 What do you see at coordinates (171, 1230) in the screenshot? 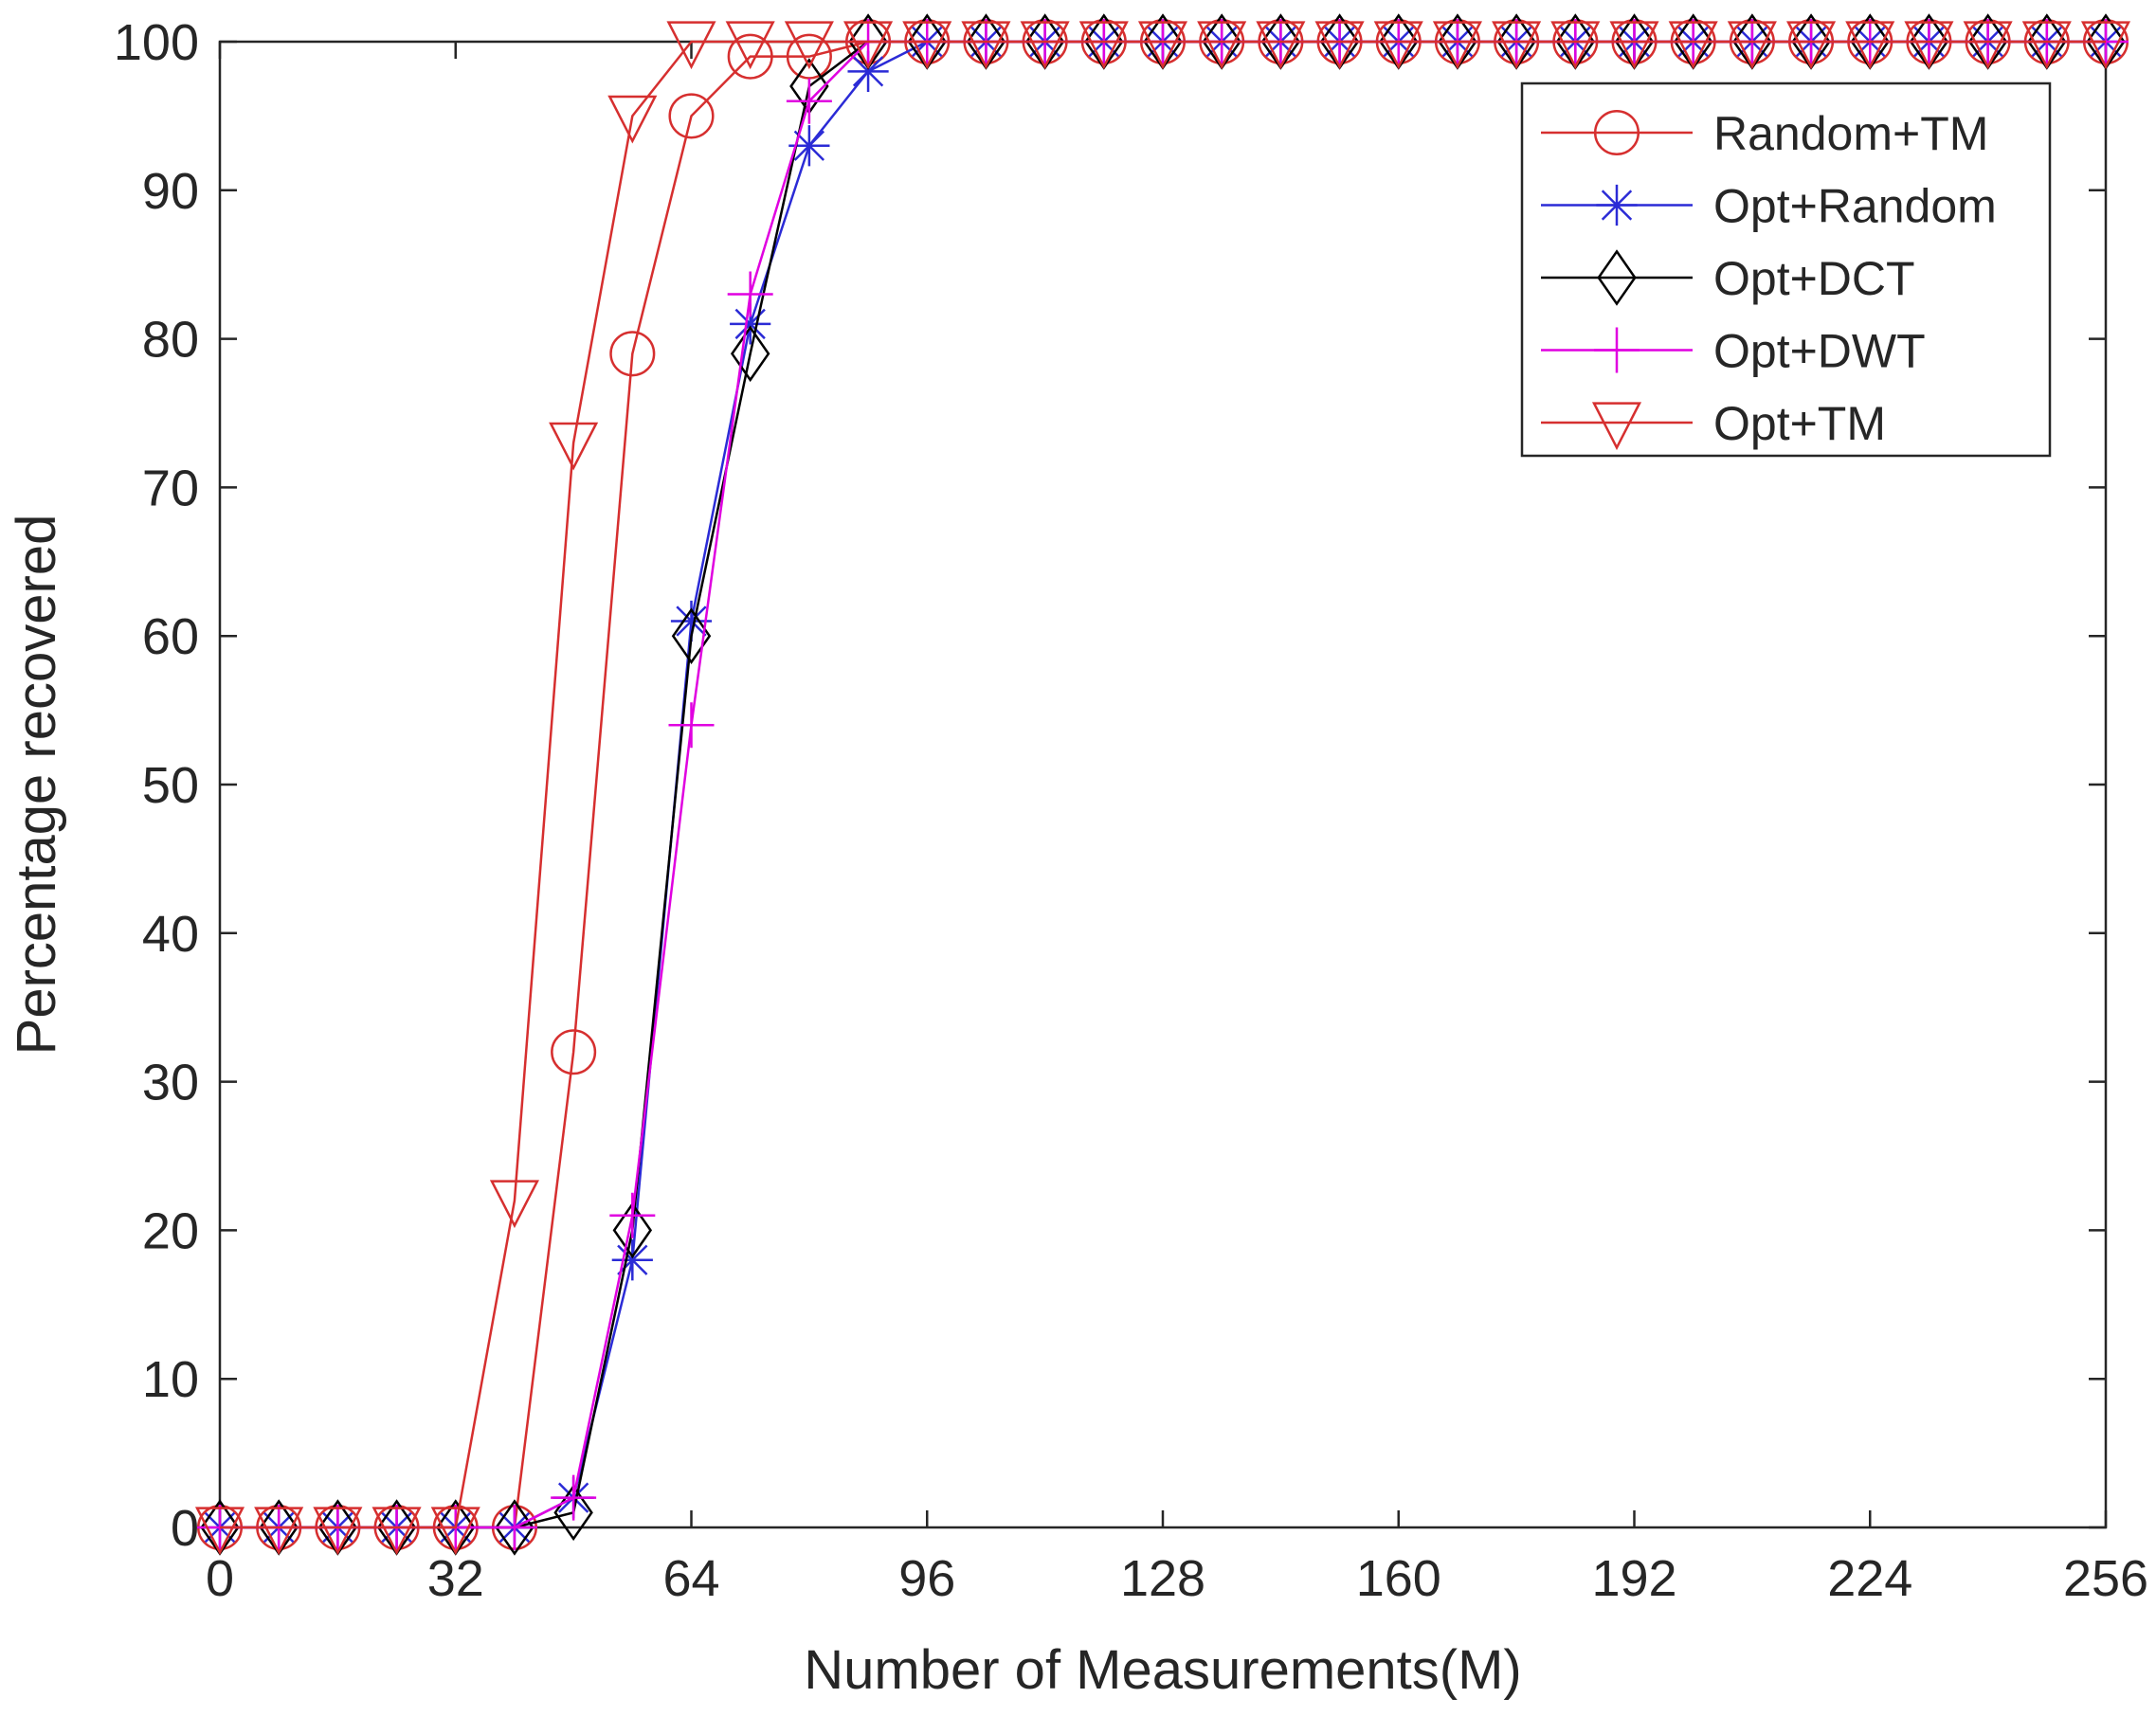
I see `y-tick-label: 20` at bounding box center [171, 1230].